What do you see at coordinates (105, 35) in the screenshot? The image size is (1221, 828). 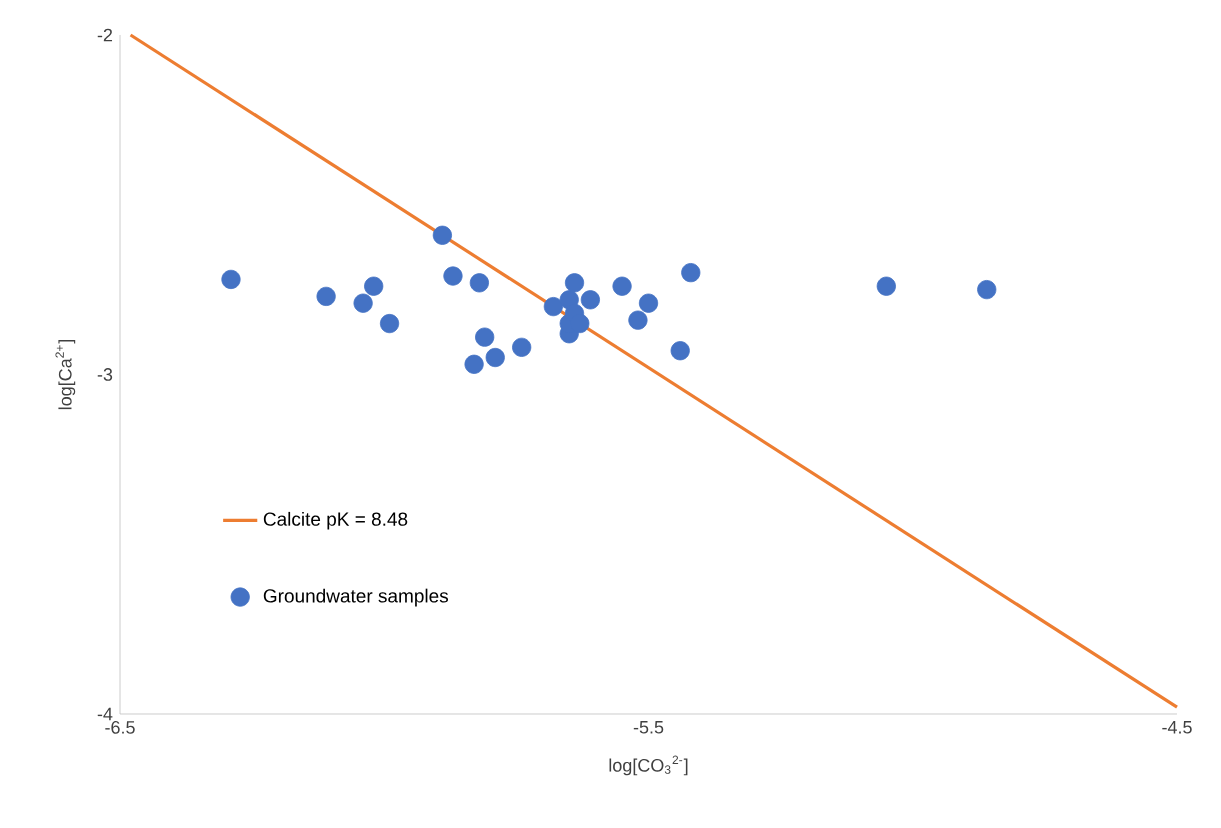 I see `y-tick-label: -2` at bounding box center [105, 35].